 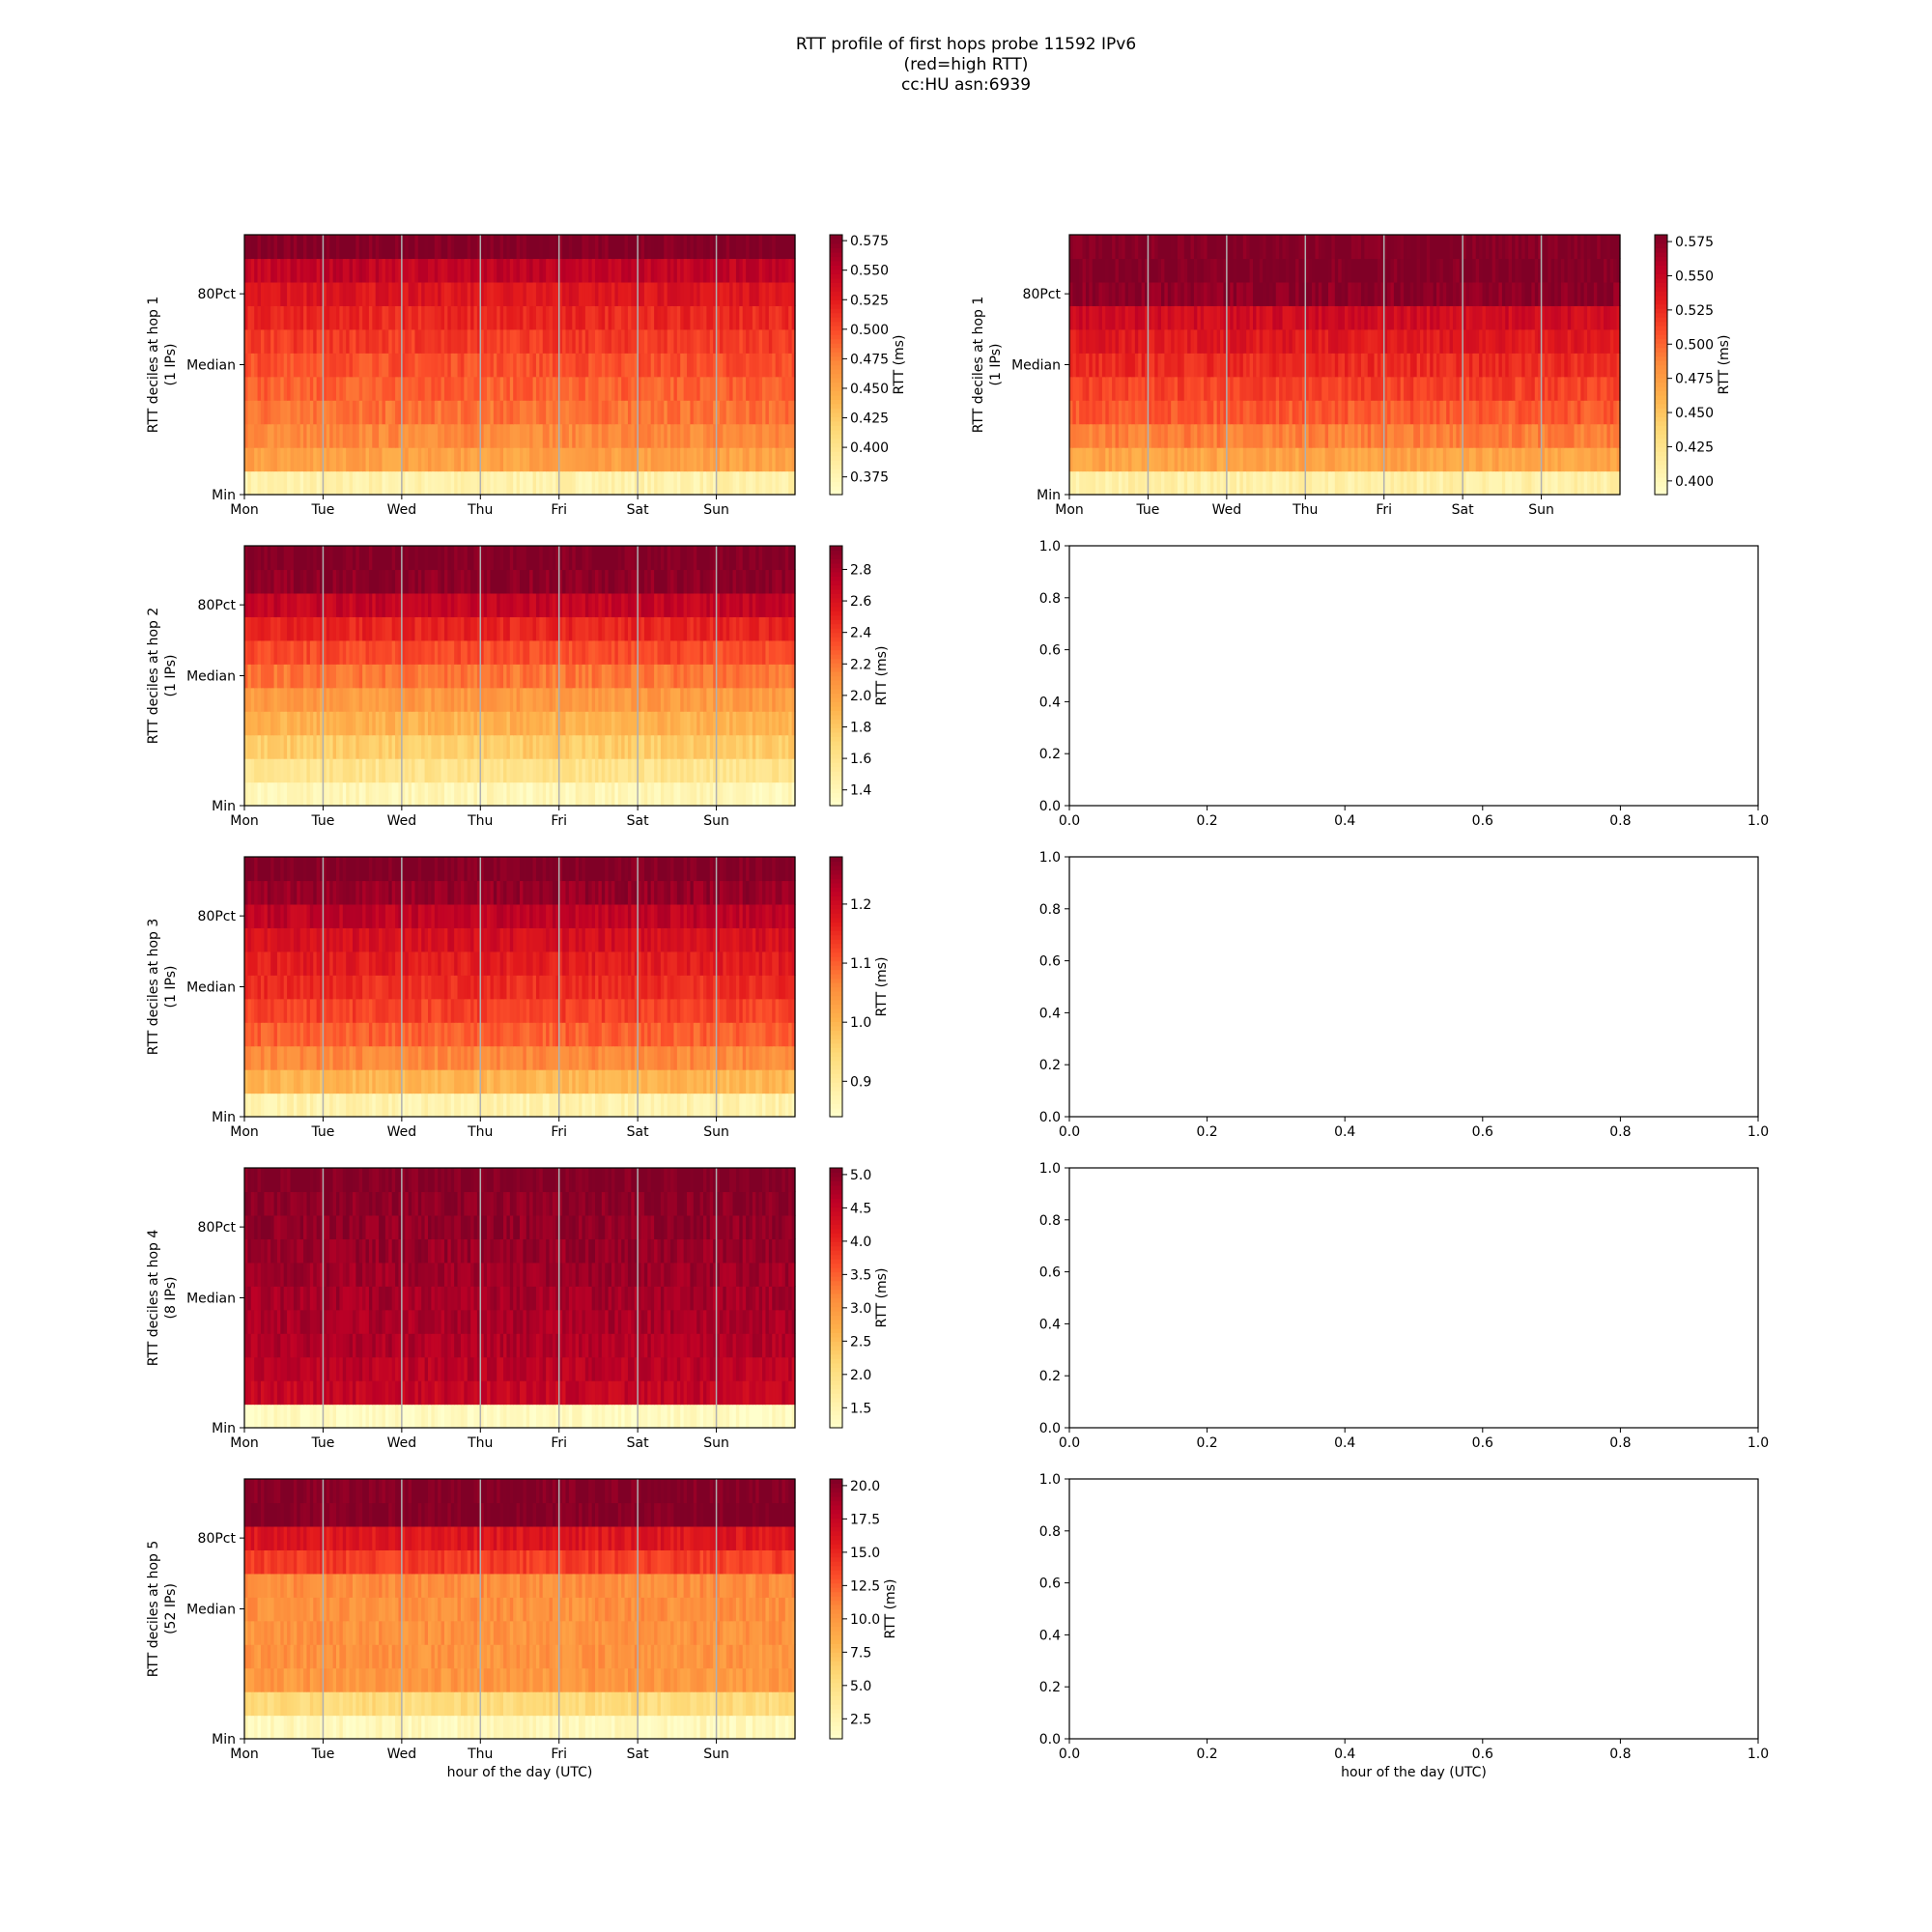 What do you see at coordinates (869, 271) in the screenshot?
I see `colorbar-tick-label: 0.550` at bounding box center [869, 271].